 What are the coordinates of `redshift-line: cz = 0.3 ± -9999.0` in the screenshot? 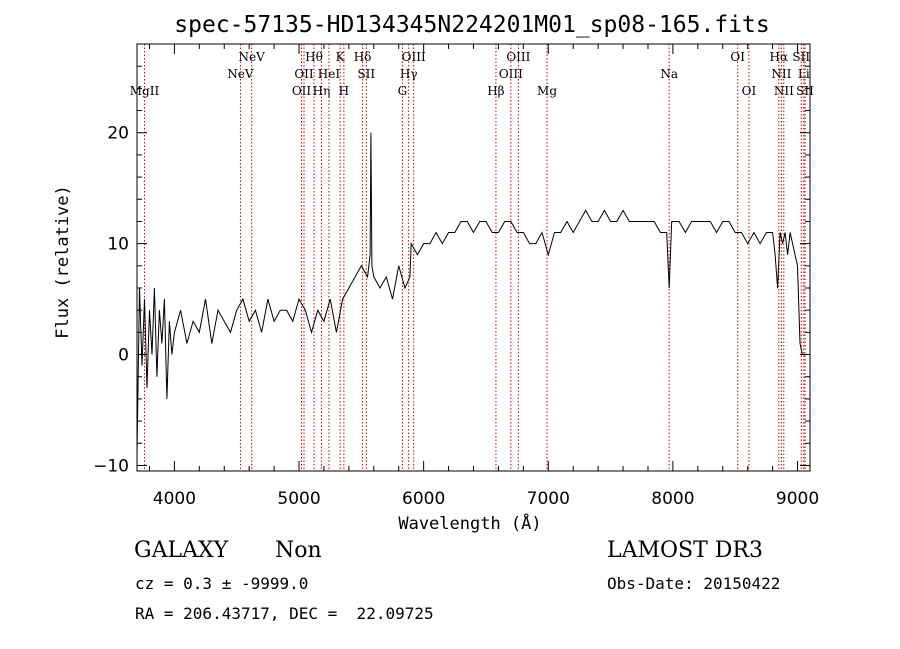 It's located at (222, 583).